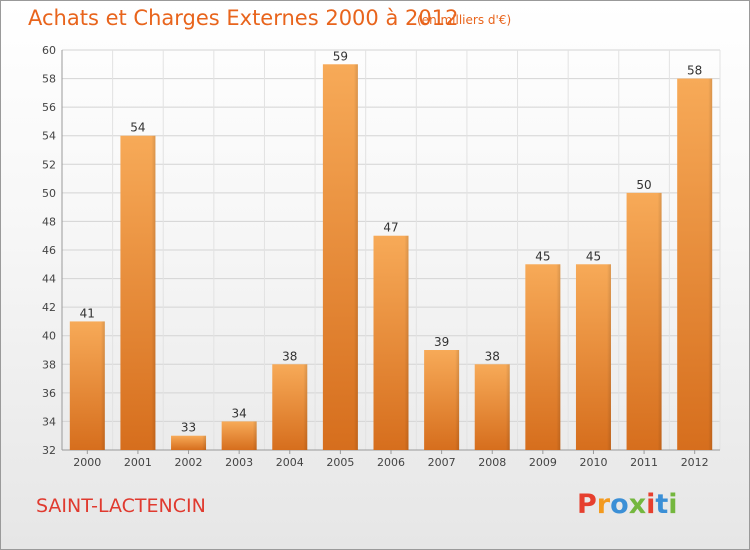  I want to click on data-label: 58, so click(694, 71).